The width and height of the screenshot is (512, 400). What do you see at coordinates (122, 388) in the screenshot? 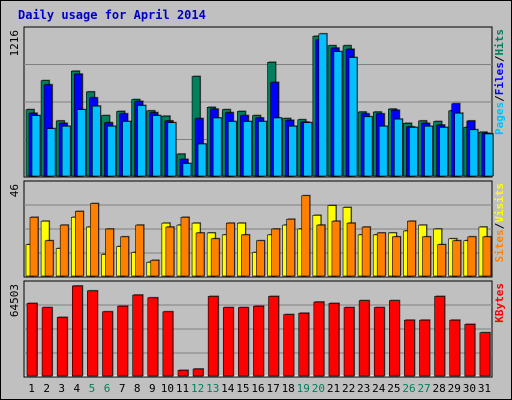
I see `day-label-7: 7` at bounding box center [122, 388].